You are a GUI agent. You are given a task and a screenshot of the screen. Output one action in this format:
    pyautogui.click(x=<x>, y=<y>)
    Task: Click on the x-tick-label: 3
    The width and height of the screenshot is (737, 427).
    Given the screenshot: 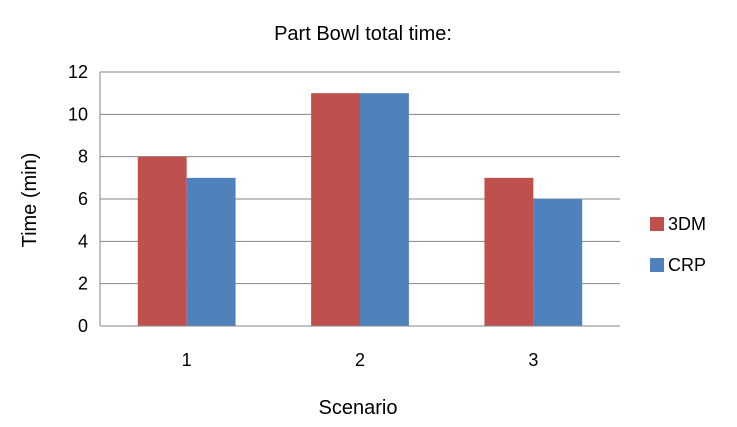 What is the action you would take?
    pyautogui.click(x=533, y=360)
    